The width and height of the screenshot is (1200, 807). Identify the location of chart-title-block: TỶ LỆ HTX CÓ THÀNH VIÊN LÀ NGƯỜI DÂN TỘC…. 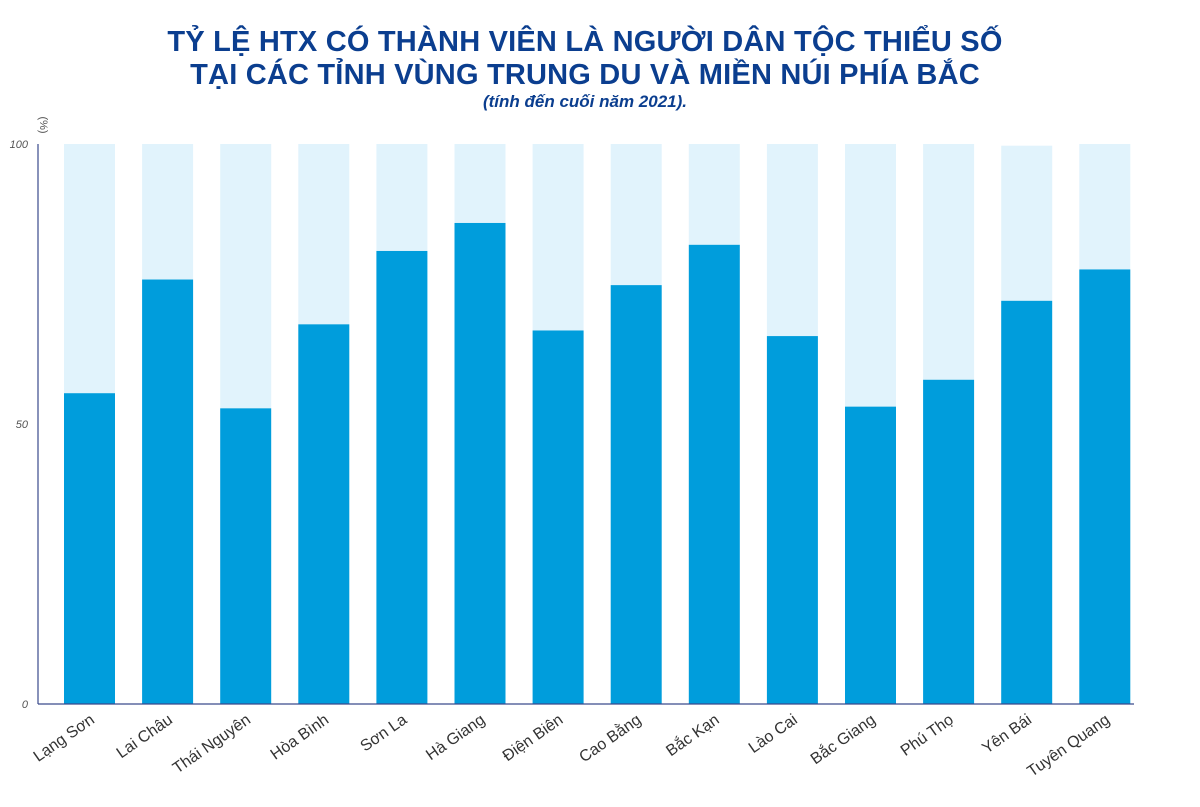
(585, 69).